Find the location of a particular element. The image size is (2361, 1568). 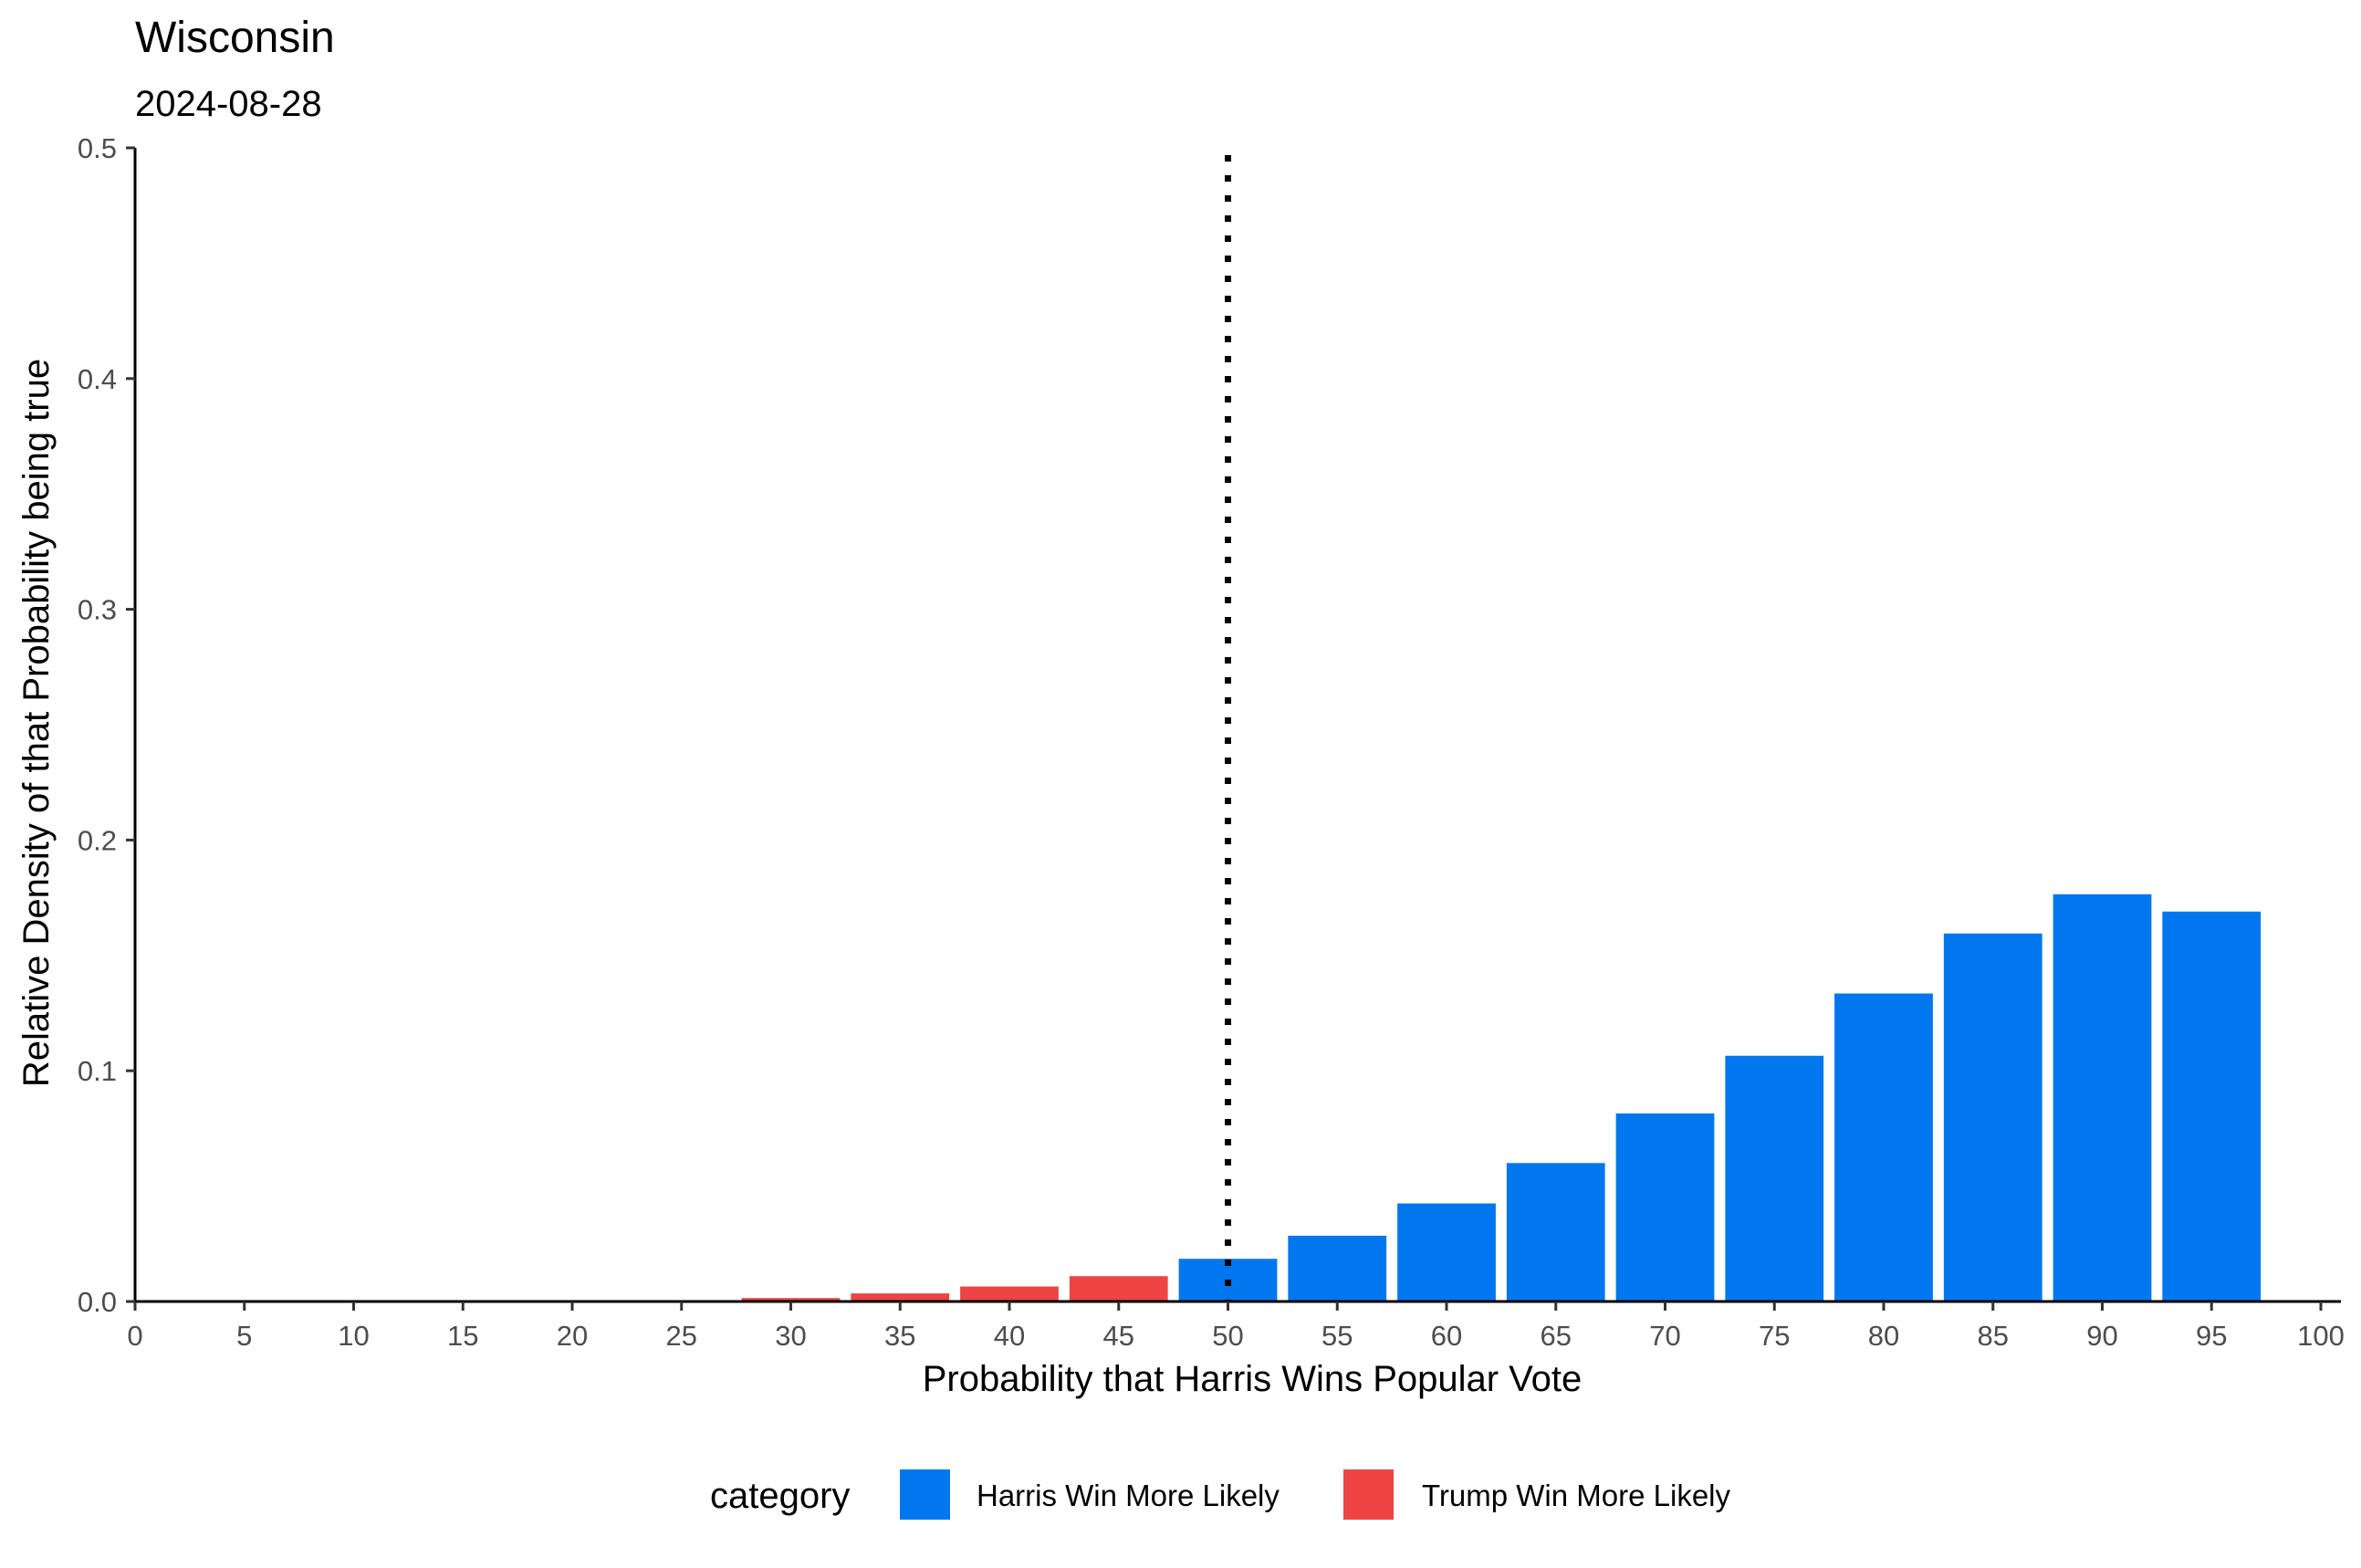

x-tick-label-35: 35 is located at coordinates (899, 1336).